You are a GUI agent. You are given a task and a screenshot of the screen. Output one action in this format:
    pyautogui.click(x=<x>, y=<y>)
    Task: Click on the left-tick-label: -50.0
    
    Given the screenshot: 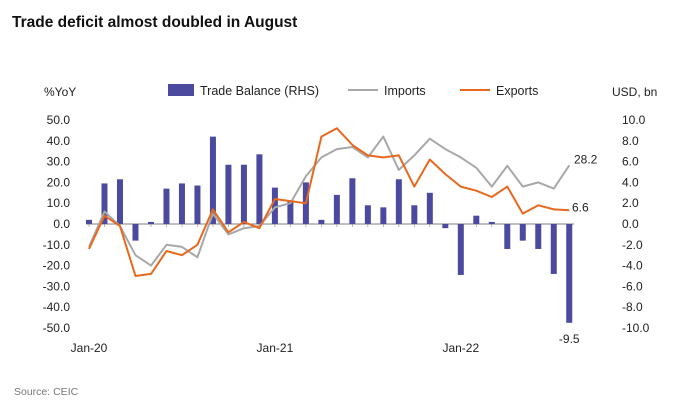 What is the action you would take?
    pyautogui.click(x=57, y=328)
    